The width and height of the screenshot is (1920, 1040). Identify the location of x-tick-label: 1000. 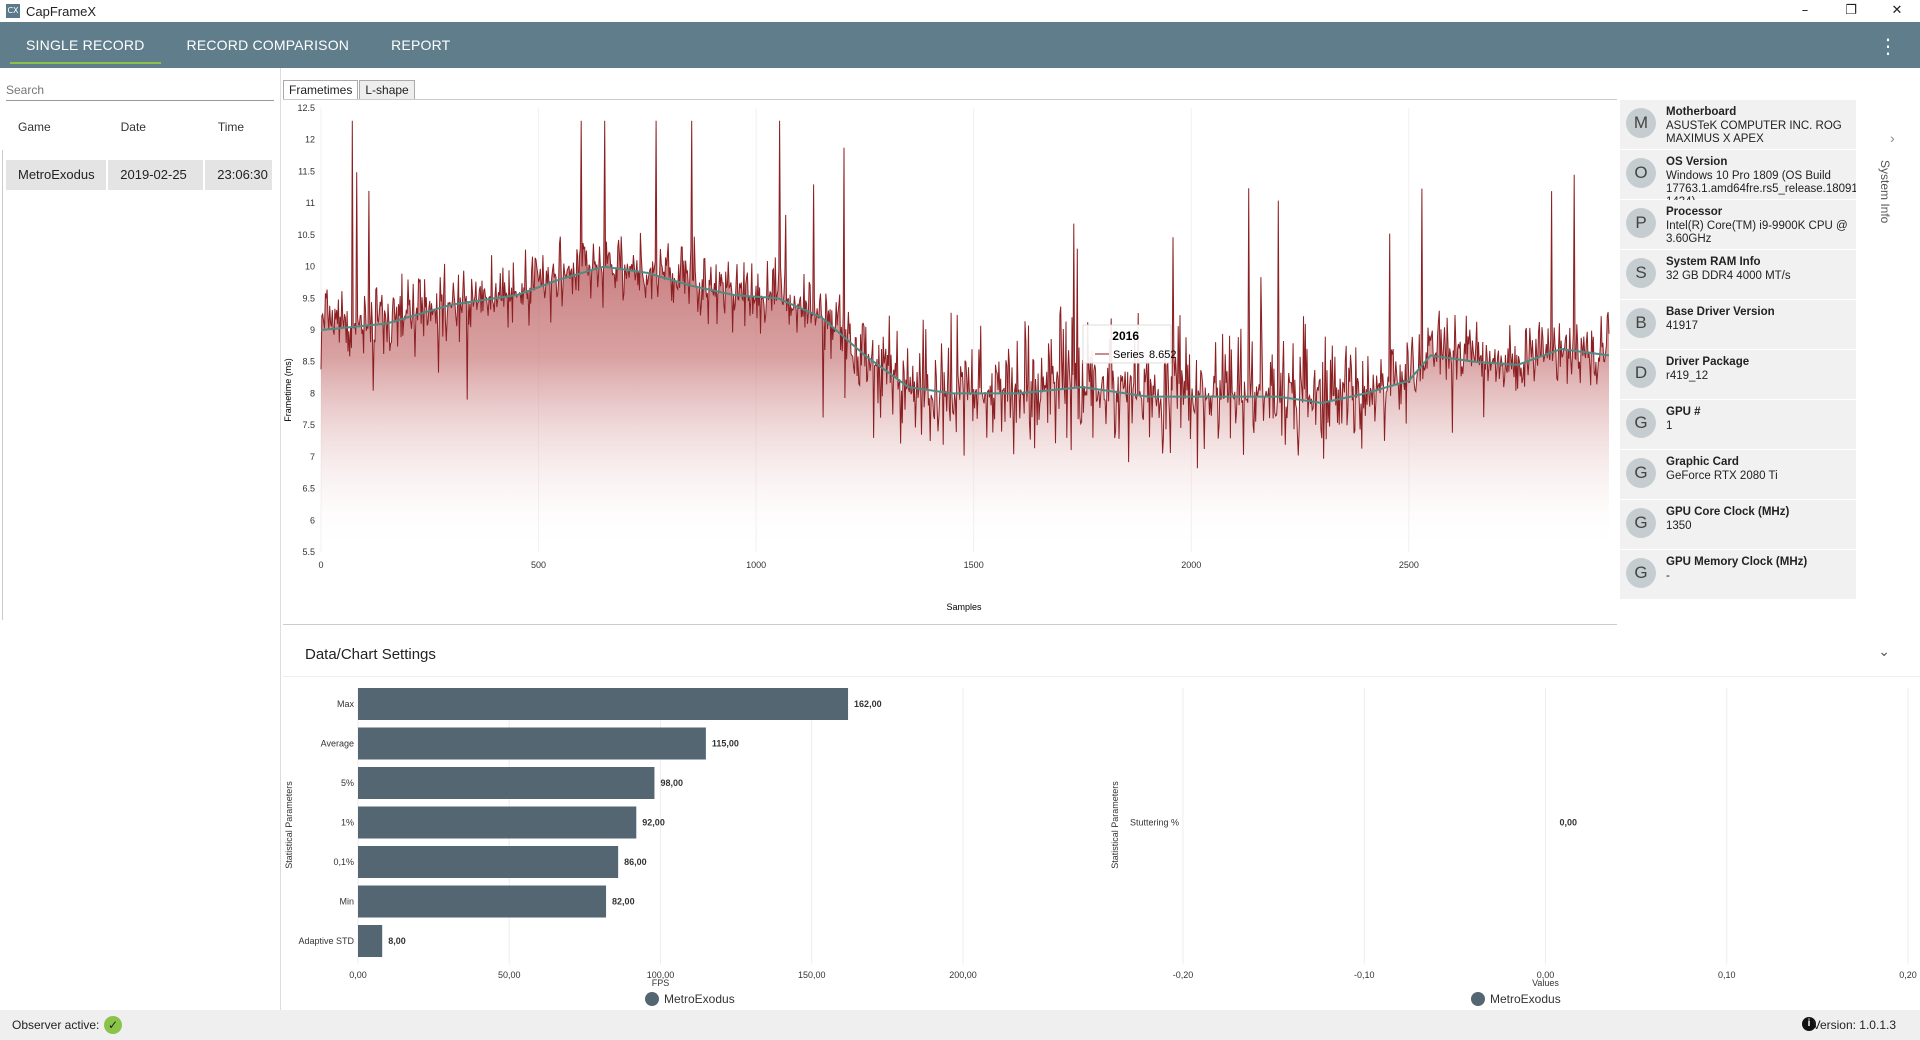
(756, 565).